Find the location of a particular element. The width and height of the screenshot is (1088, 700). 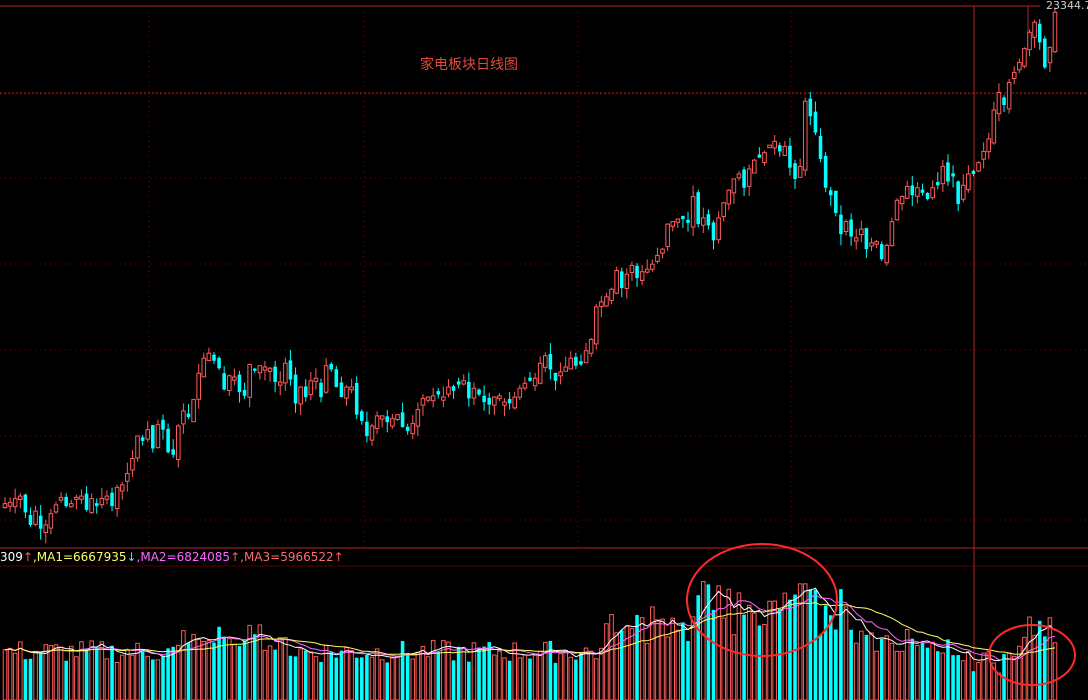

volume-ma-lines is located at coordinates (530, 624).